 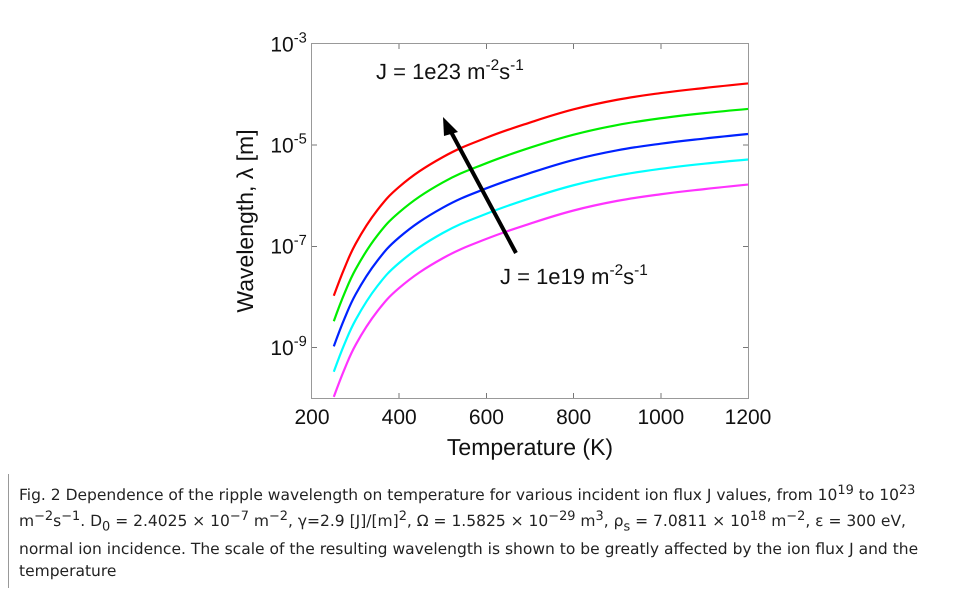 What do you see at coordinates (288, 43) in the screenshot?
I see `y-tick-label: 10$^{-3}$` at bounding box center [288, 43].